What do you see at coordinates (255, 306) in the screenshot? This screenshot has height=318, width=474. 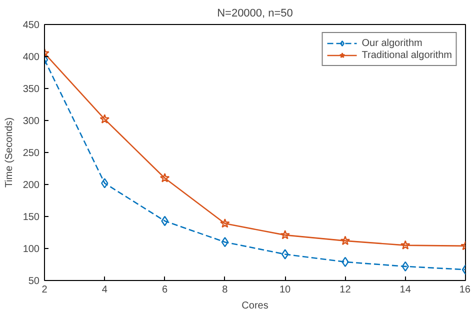 I see `x-axis-title: Cores` at bounding box center [255, 306].